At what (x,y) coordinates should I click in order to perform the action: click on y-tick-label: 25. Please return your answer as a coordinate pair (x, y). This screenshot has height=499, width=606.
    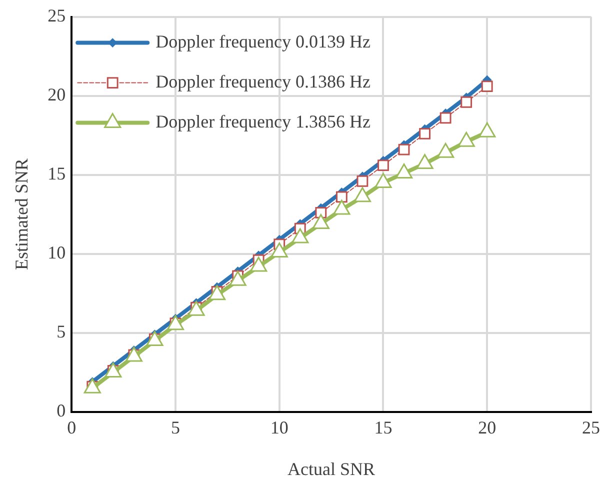
    Looking at the image, I should click on (57, 16).